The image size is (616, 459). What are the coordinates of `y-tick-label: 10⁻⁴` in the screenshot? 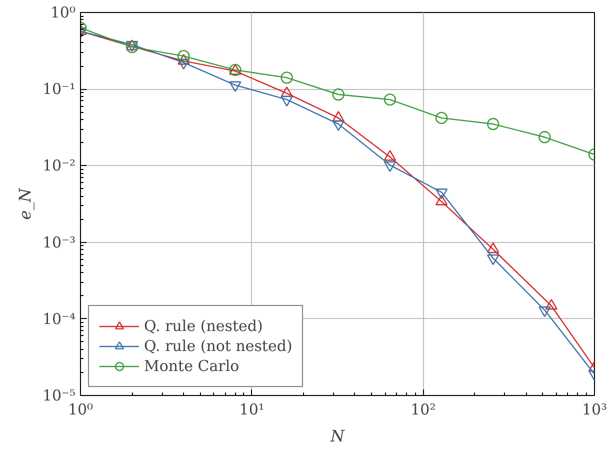 It's located at (59, 319).